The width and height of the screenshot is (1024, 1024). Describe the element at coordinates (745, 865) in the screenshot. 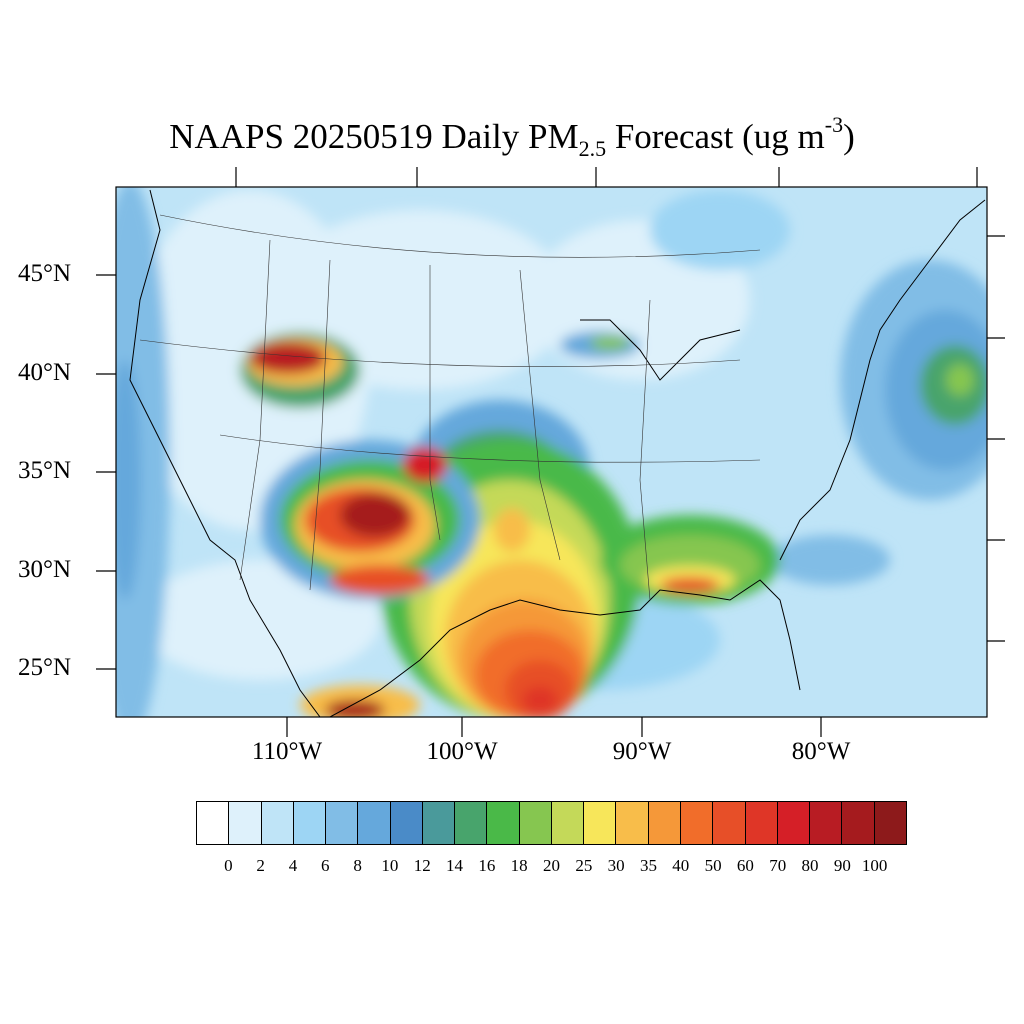

I see `colorbar-label: 60` at that location.